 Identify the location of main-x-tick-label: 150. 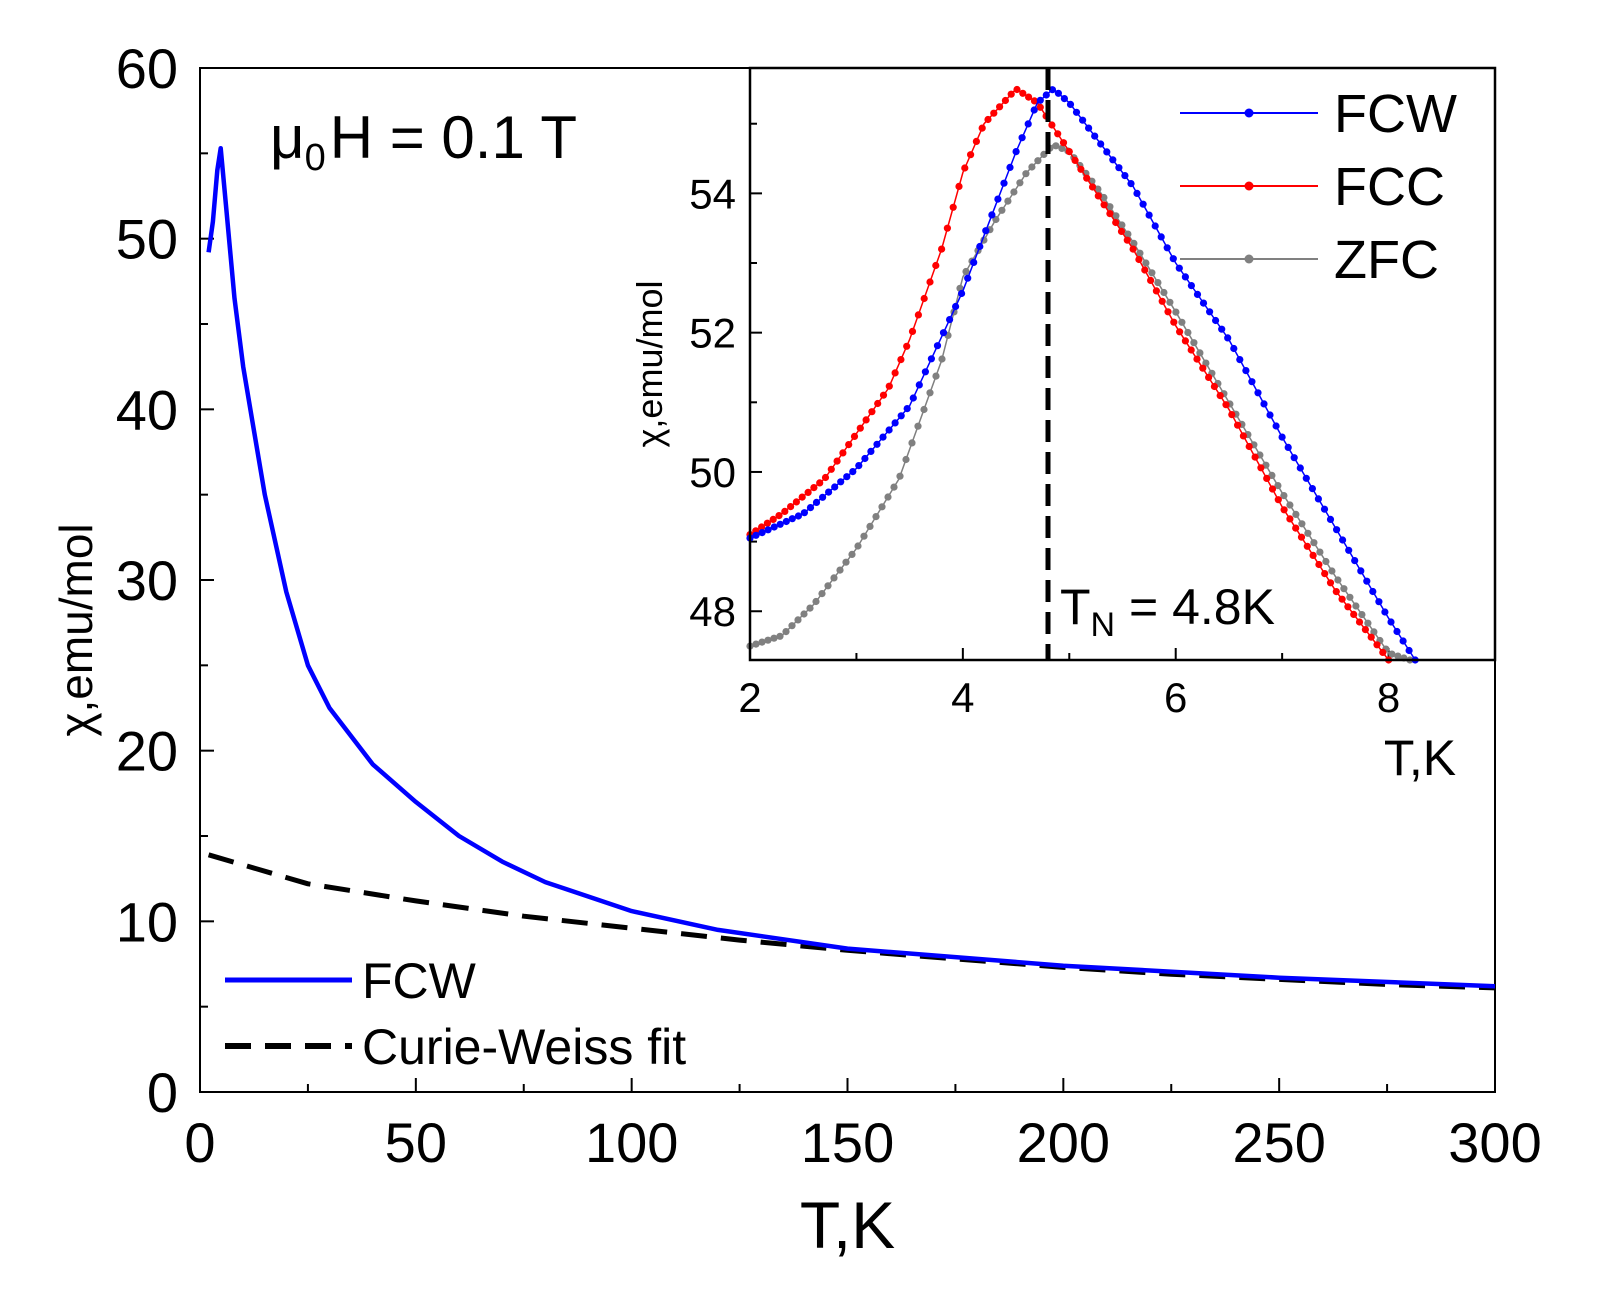
(847, 1142).